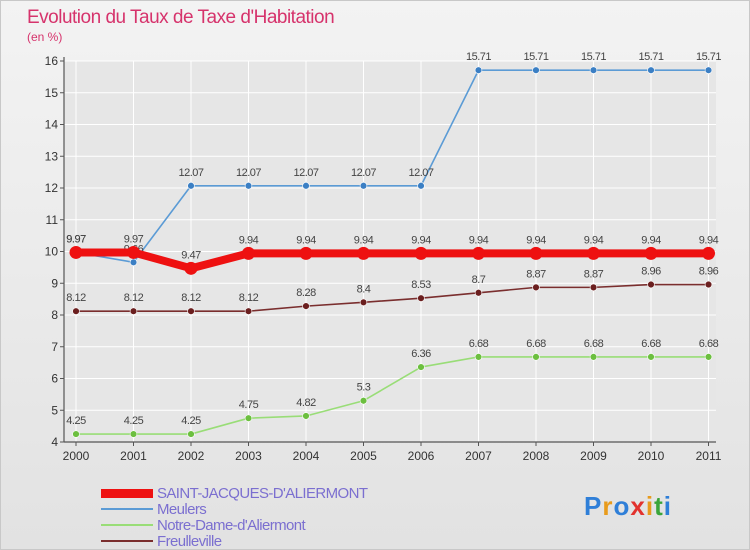 This screenshot has width=750, height=550. Describe the element at coordinates (231, 525) in the screenshot. I see `legend-label: Notre-Dame-d'Aliermont` at that location.